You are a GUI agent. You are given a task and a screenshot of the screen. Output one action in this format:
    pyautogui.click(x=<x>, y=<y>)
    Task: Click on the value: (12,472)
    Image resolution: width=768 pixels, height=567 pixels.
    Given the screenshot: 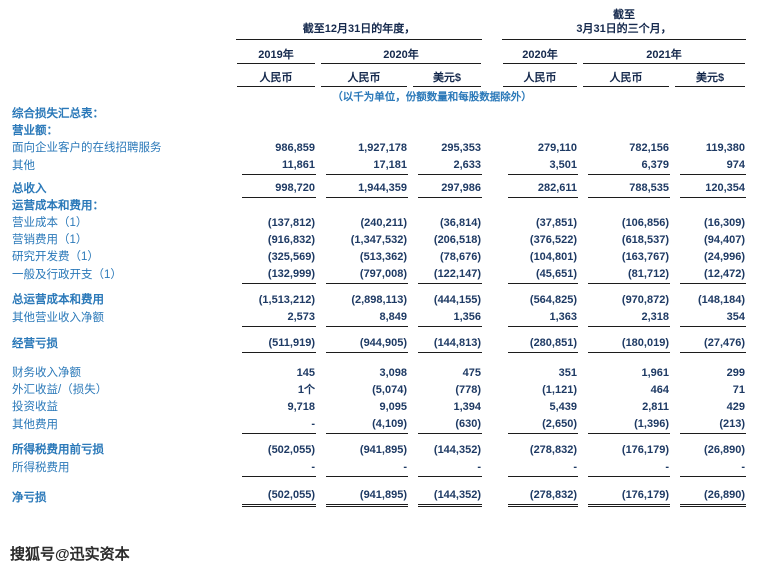 What is the action you would take?
    pyautogui.click(x=713, y=275)
    